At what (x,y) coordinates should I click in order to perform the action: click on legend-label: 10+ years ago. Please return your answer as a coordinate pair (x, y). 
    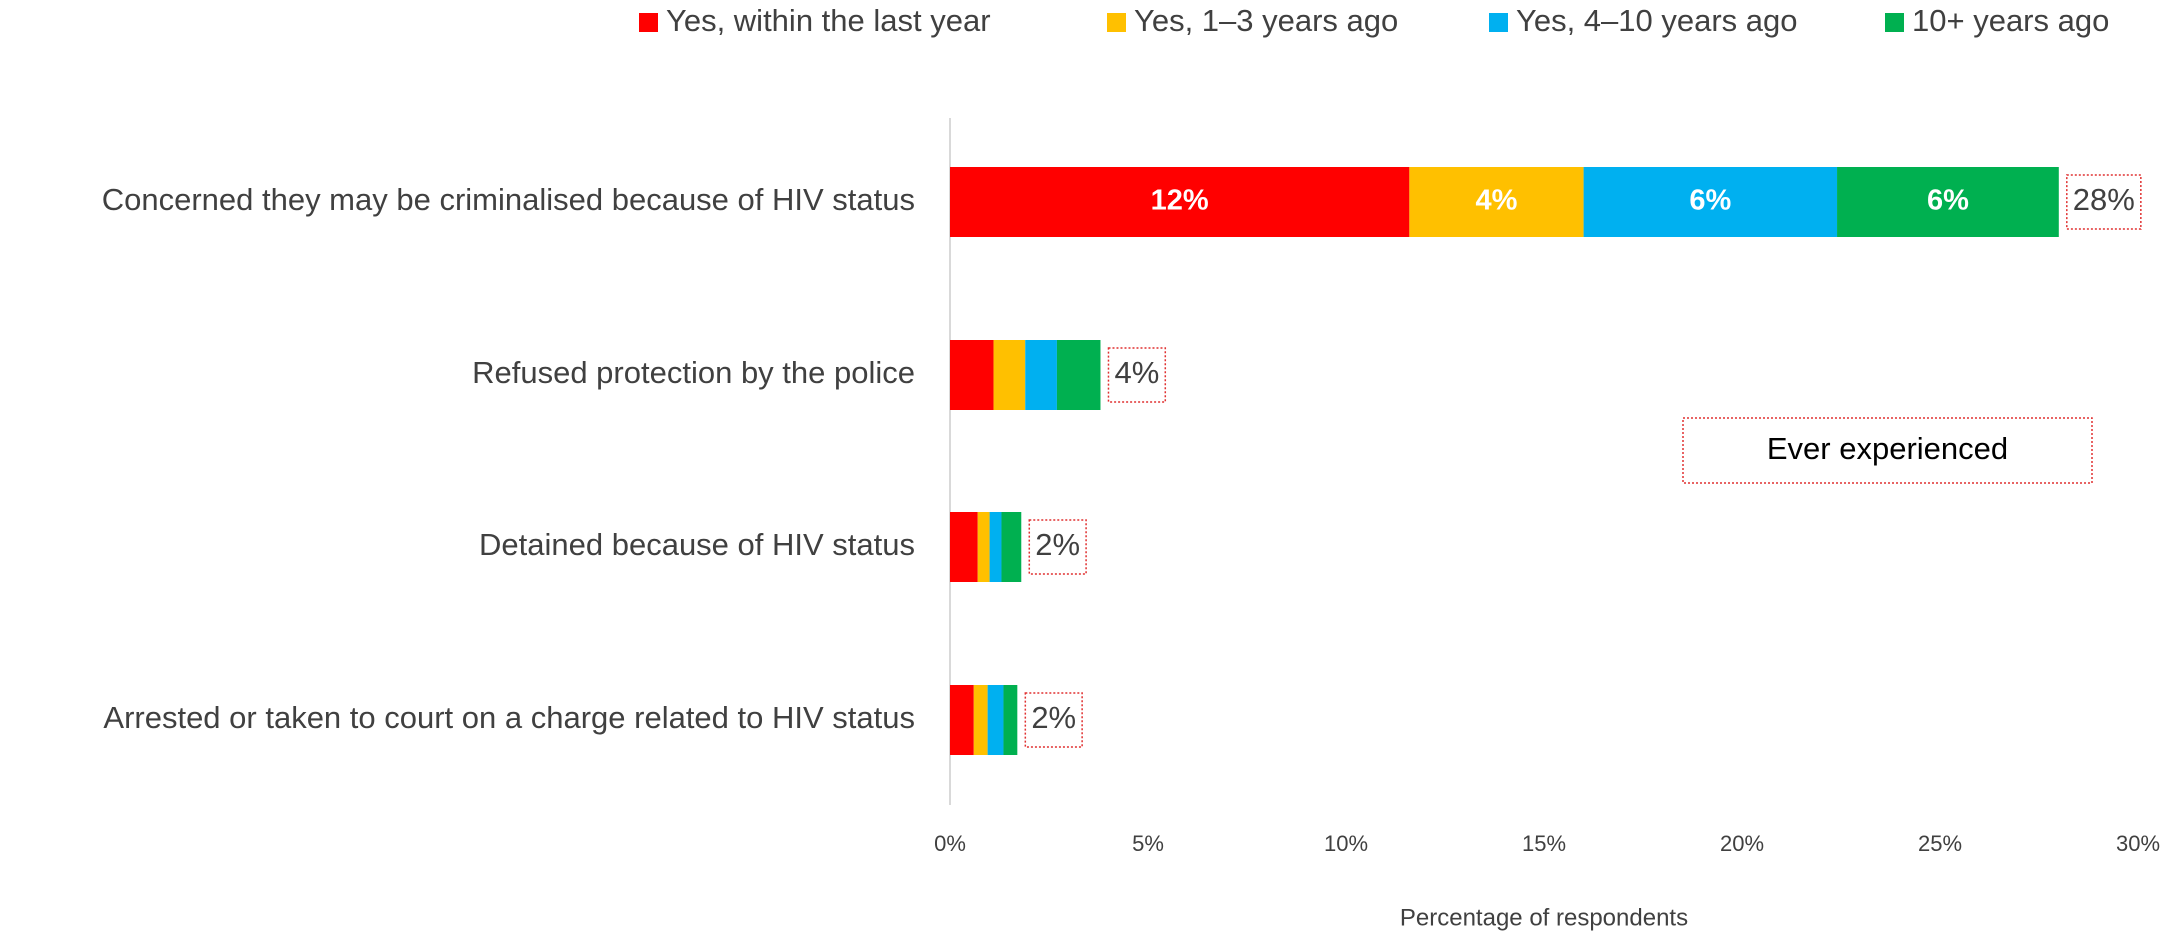
    Looking at the image, I should click on (2010, 20).